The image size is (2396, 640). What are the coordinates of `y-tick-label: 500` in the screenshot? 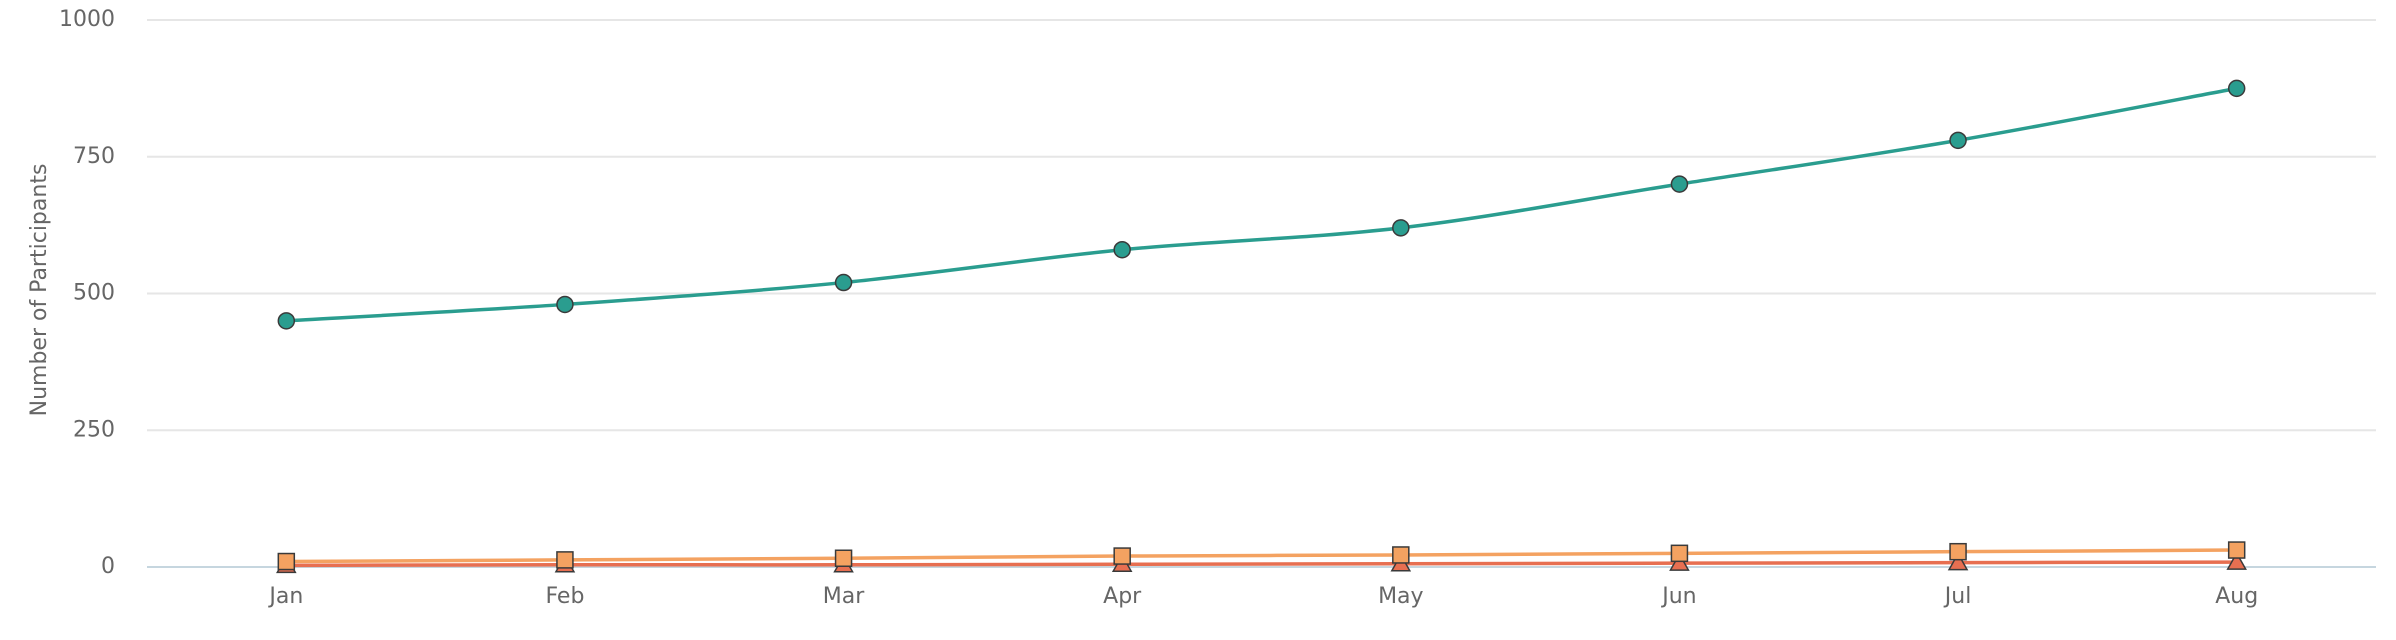 It's located at (94, 293).